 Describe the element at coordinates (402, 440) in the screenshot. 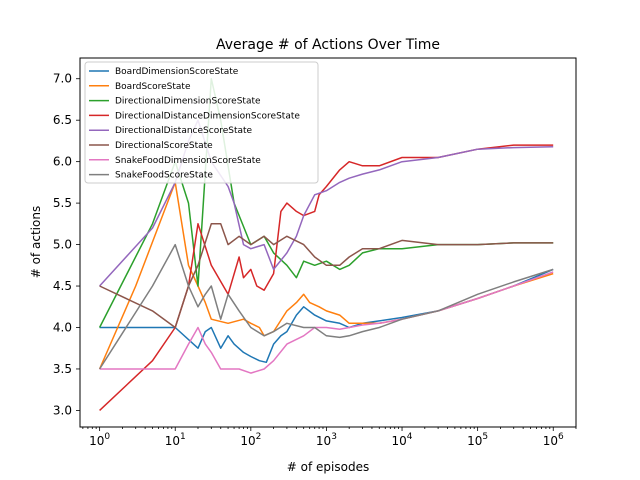

I see `x-tick-label: 10⁴` at that location.